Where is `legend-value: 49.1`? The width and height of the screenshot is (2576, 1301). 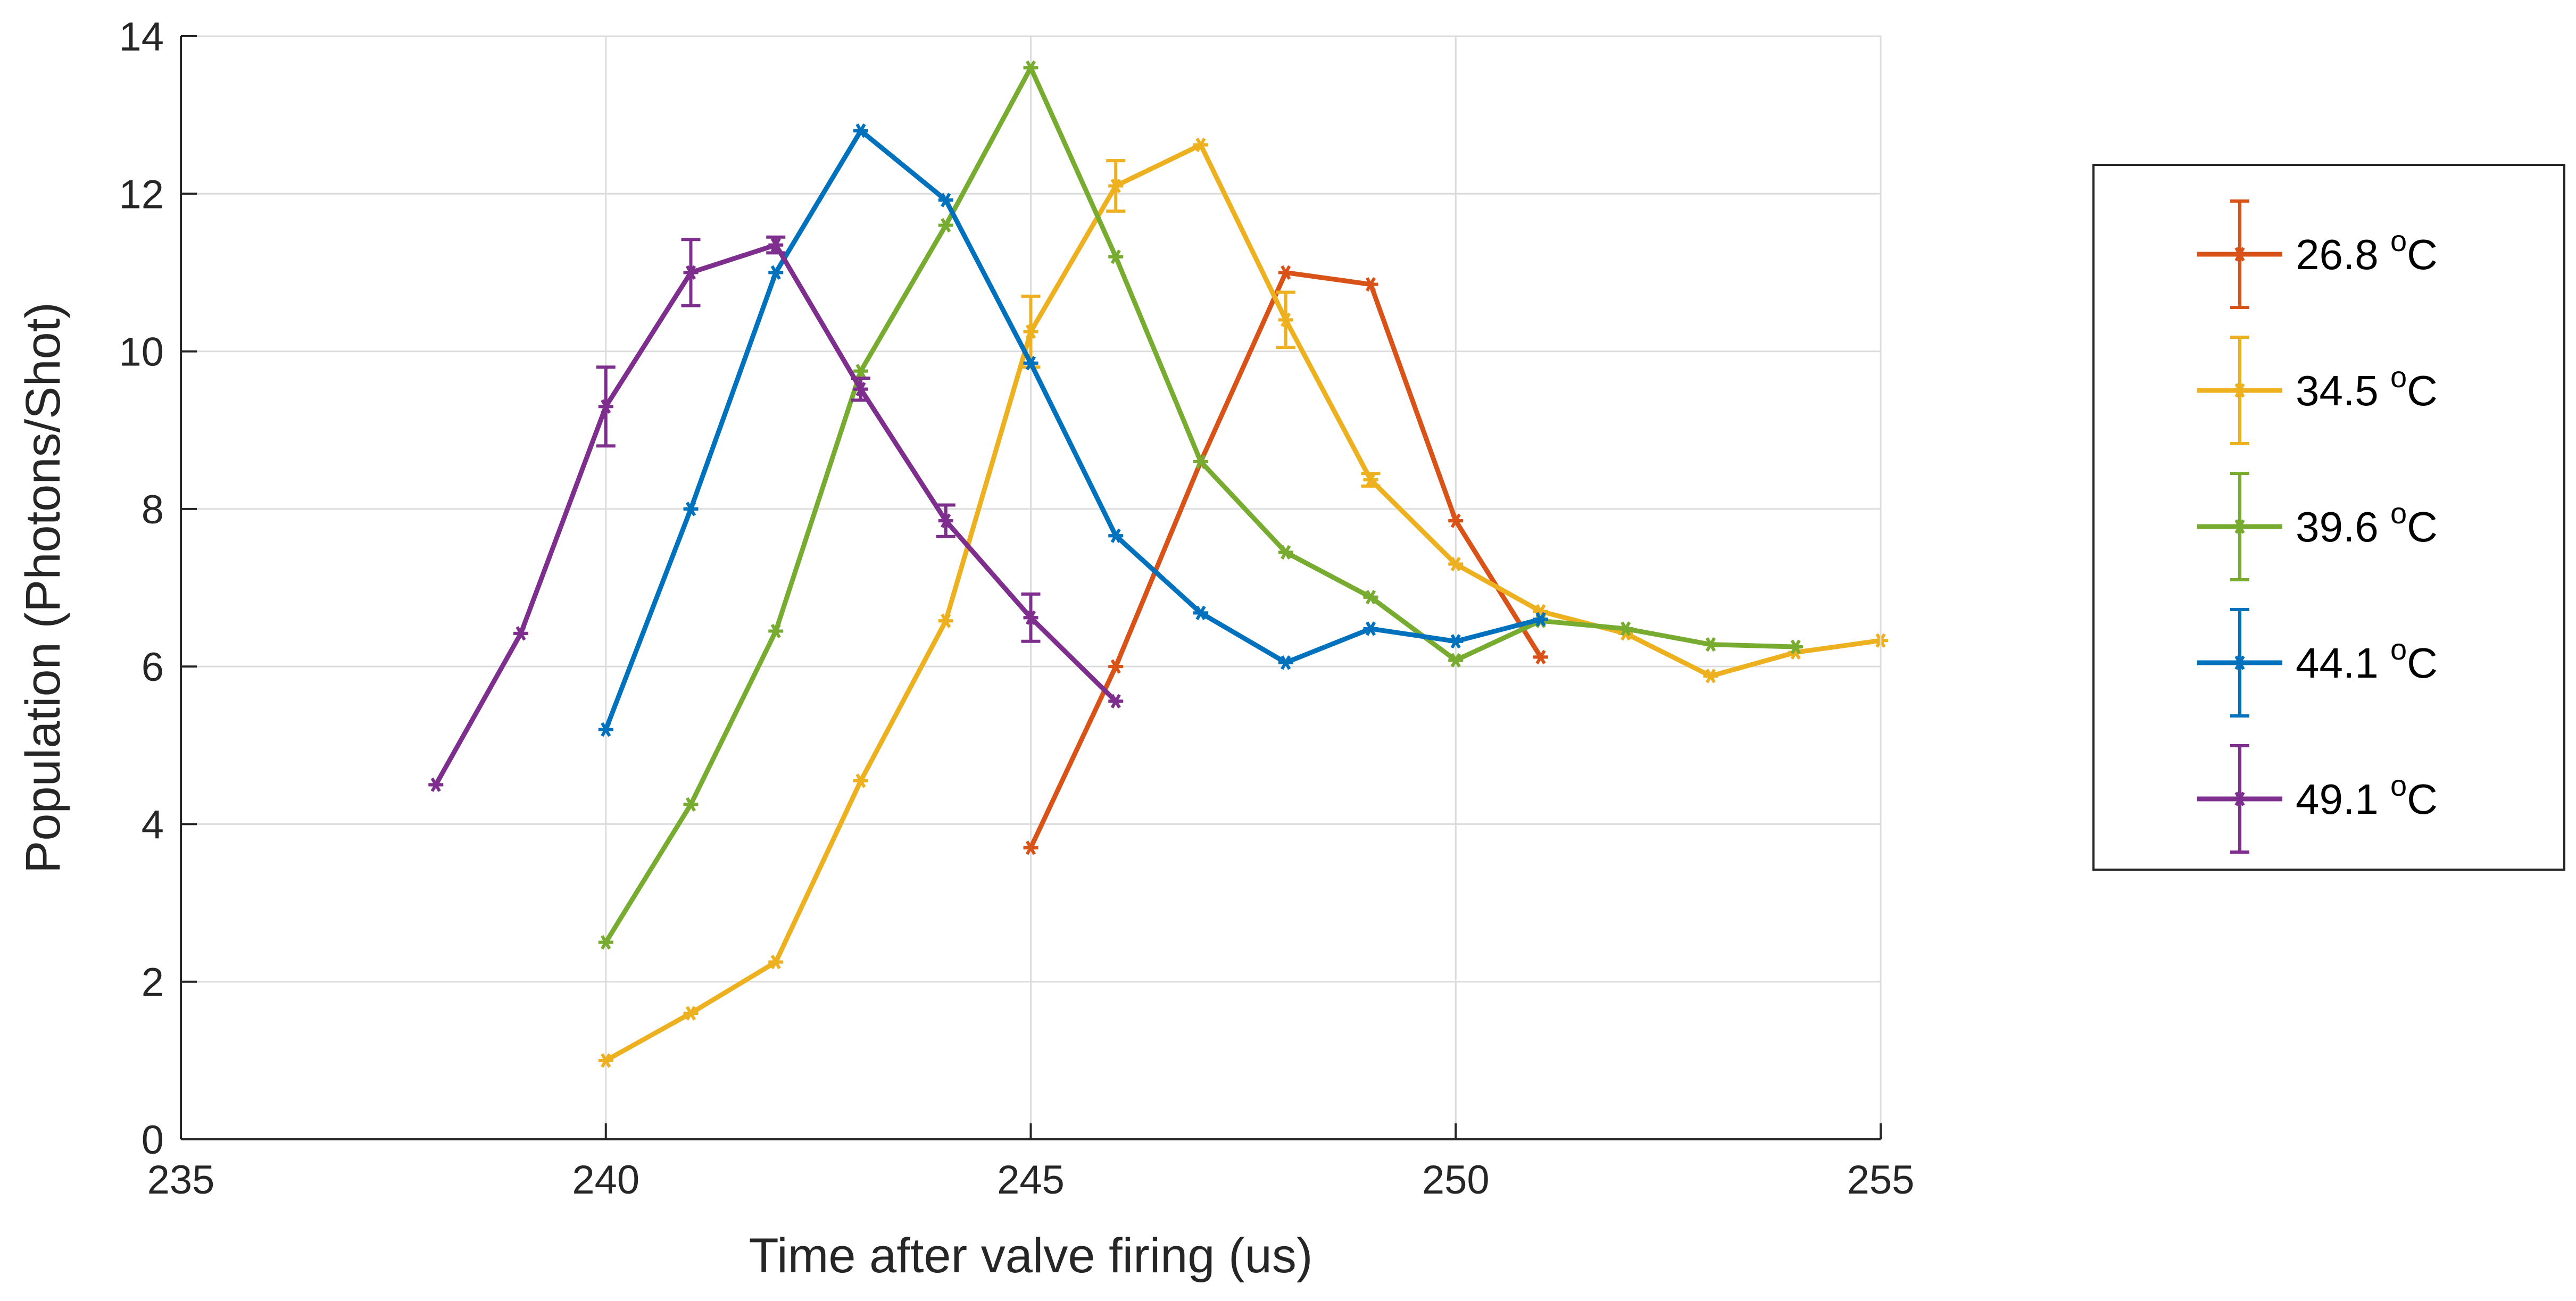 legend-value: 49.1 is located at coordinates (2343, 799).